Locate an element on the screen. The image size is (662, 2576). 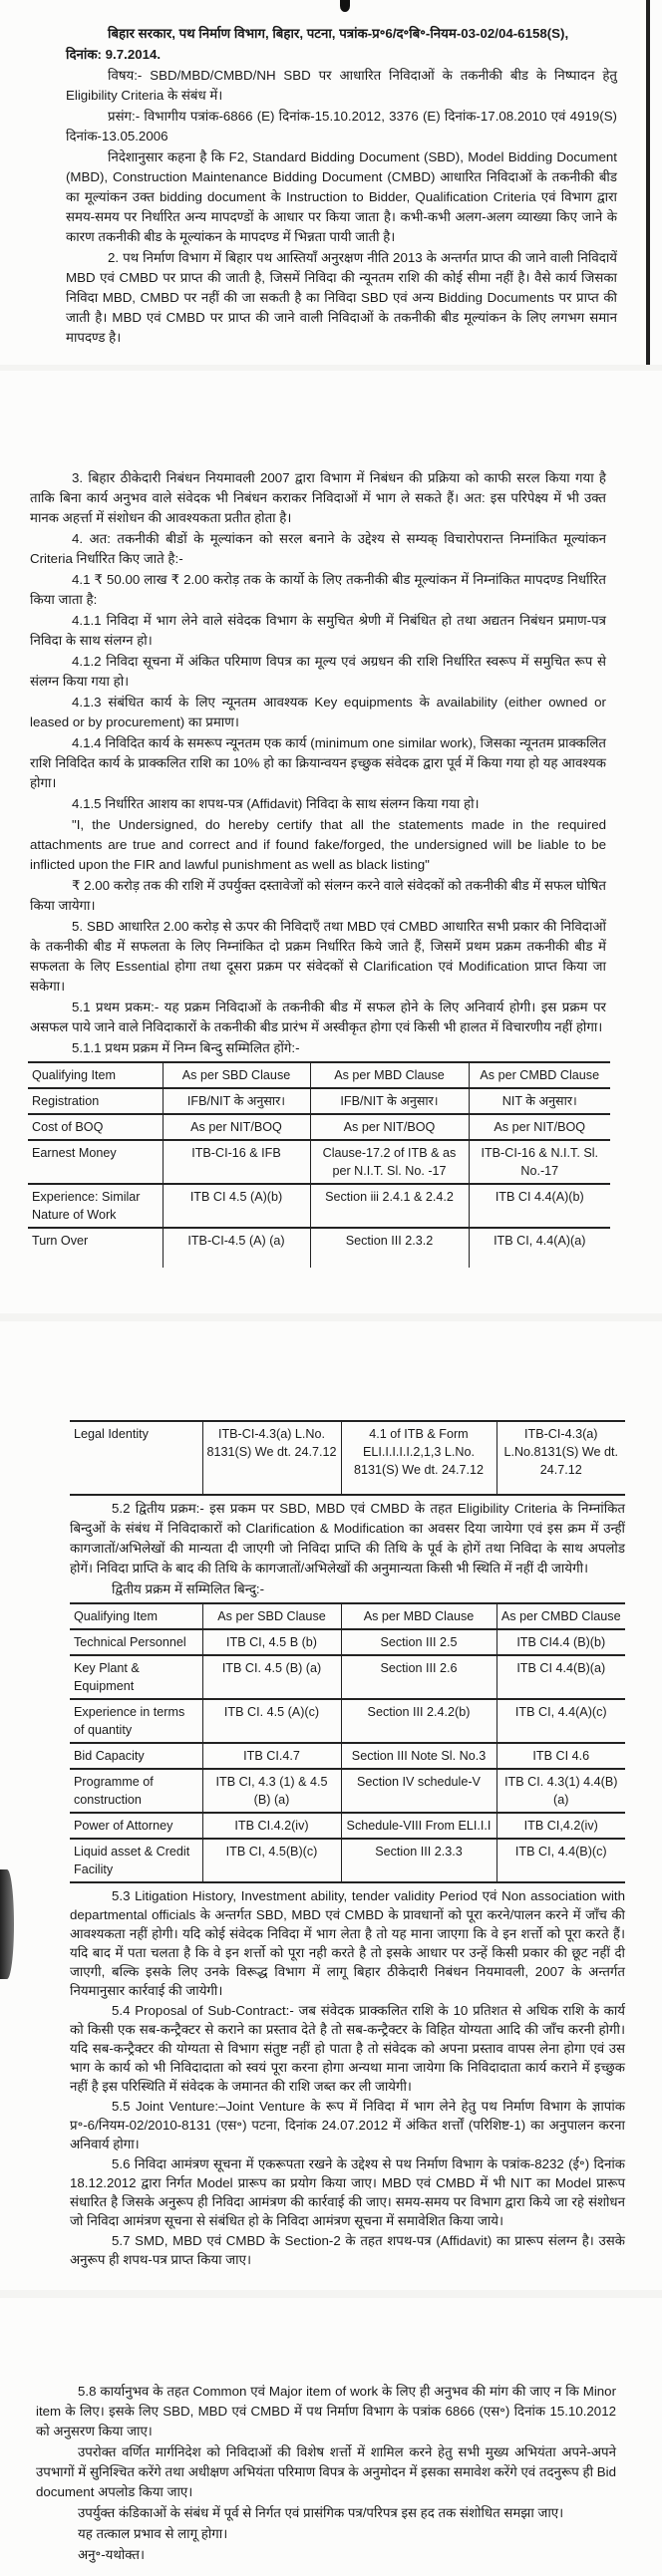
cell: Section III 2.4.2(b) is located at coordinates (418, 1720).